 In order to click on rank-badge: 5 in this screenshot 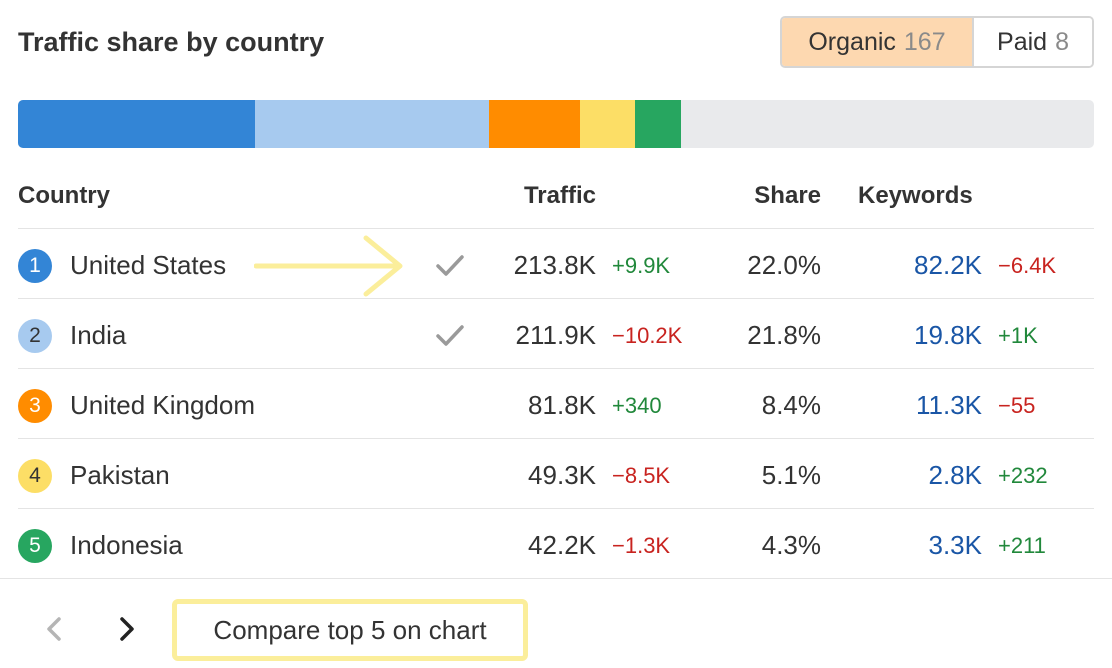, I will do `click(35, 546)`.